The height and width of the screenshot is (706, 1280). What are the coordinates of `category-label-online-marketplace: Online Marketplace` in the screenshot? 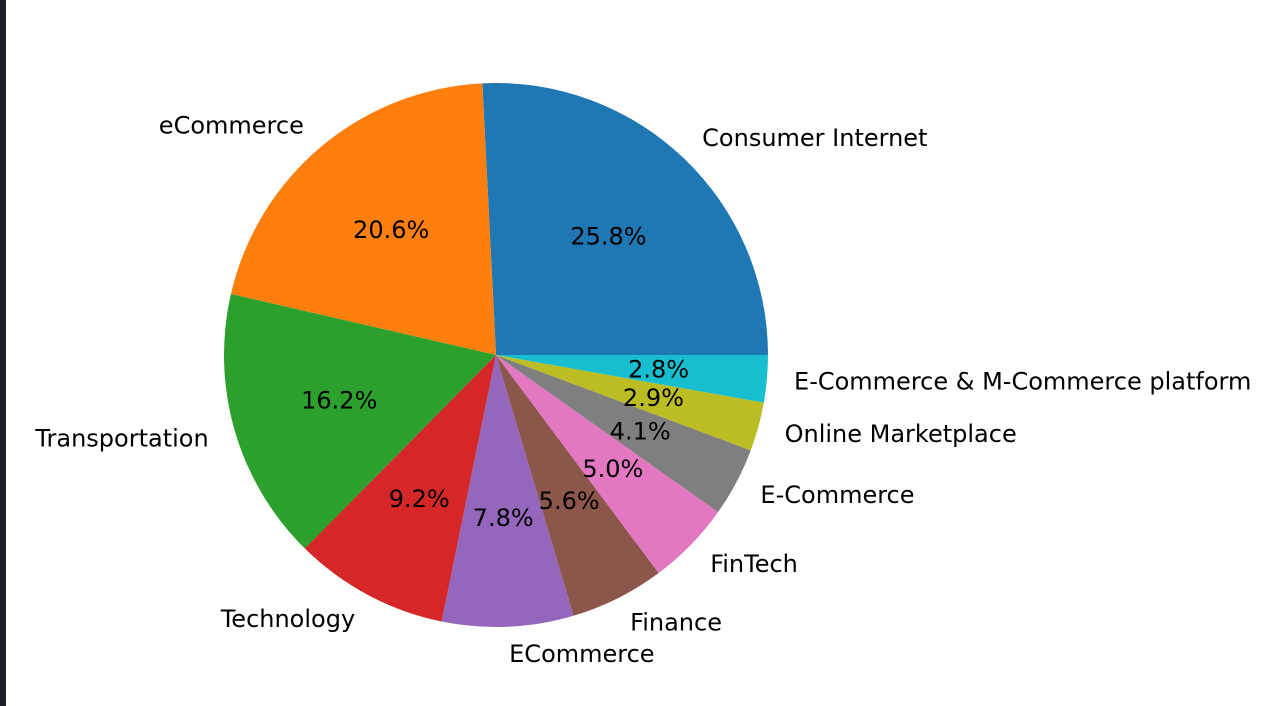 It's located at (901, 434).